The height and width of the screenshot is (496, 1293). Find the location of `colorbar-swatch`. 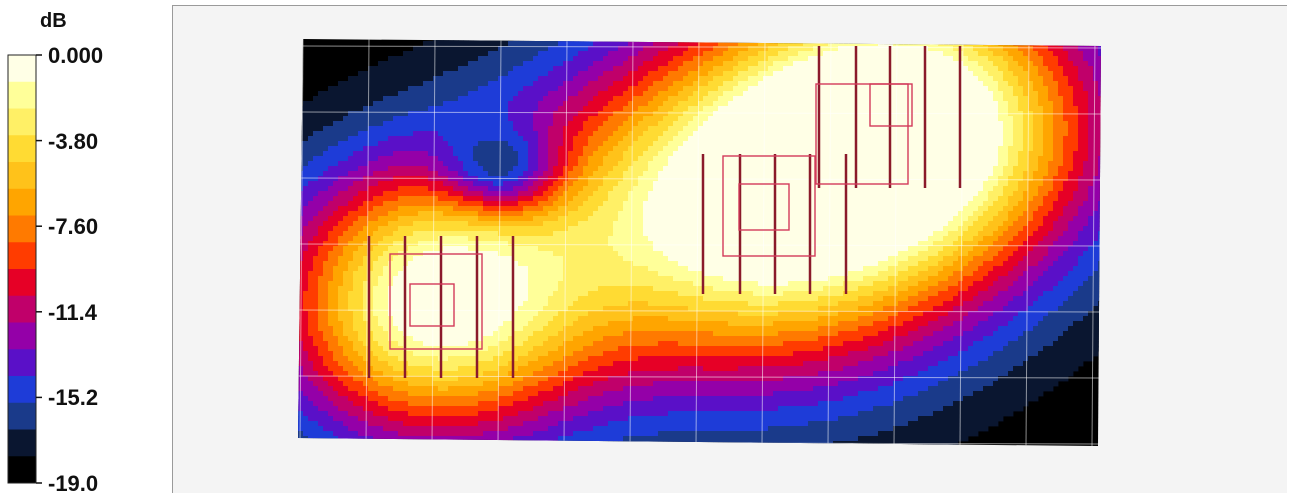

colorbar-swatch is located at coordinates (22, 416).